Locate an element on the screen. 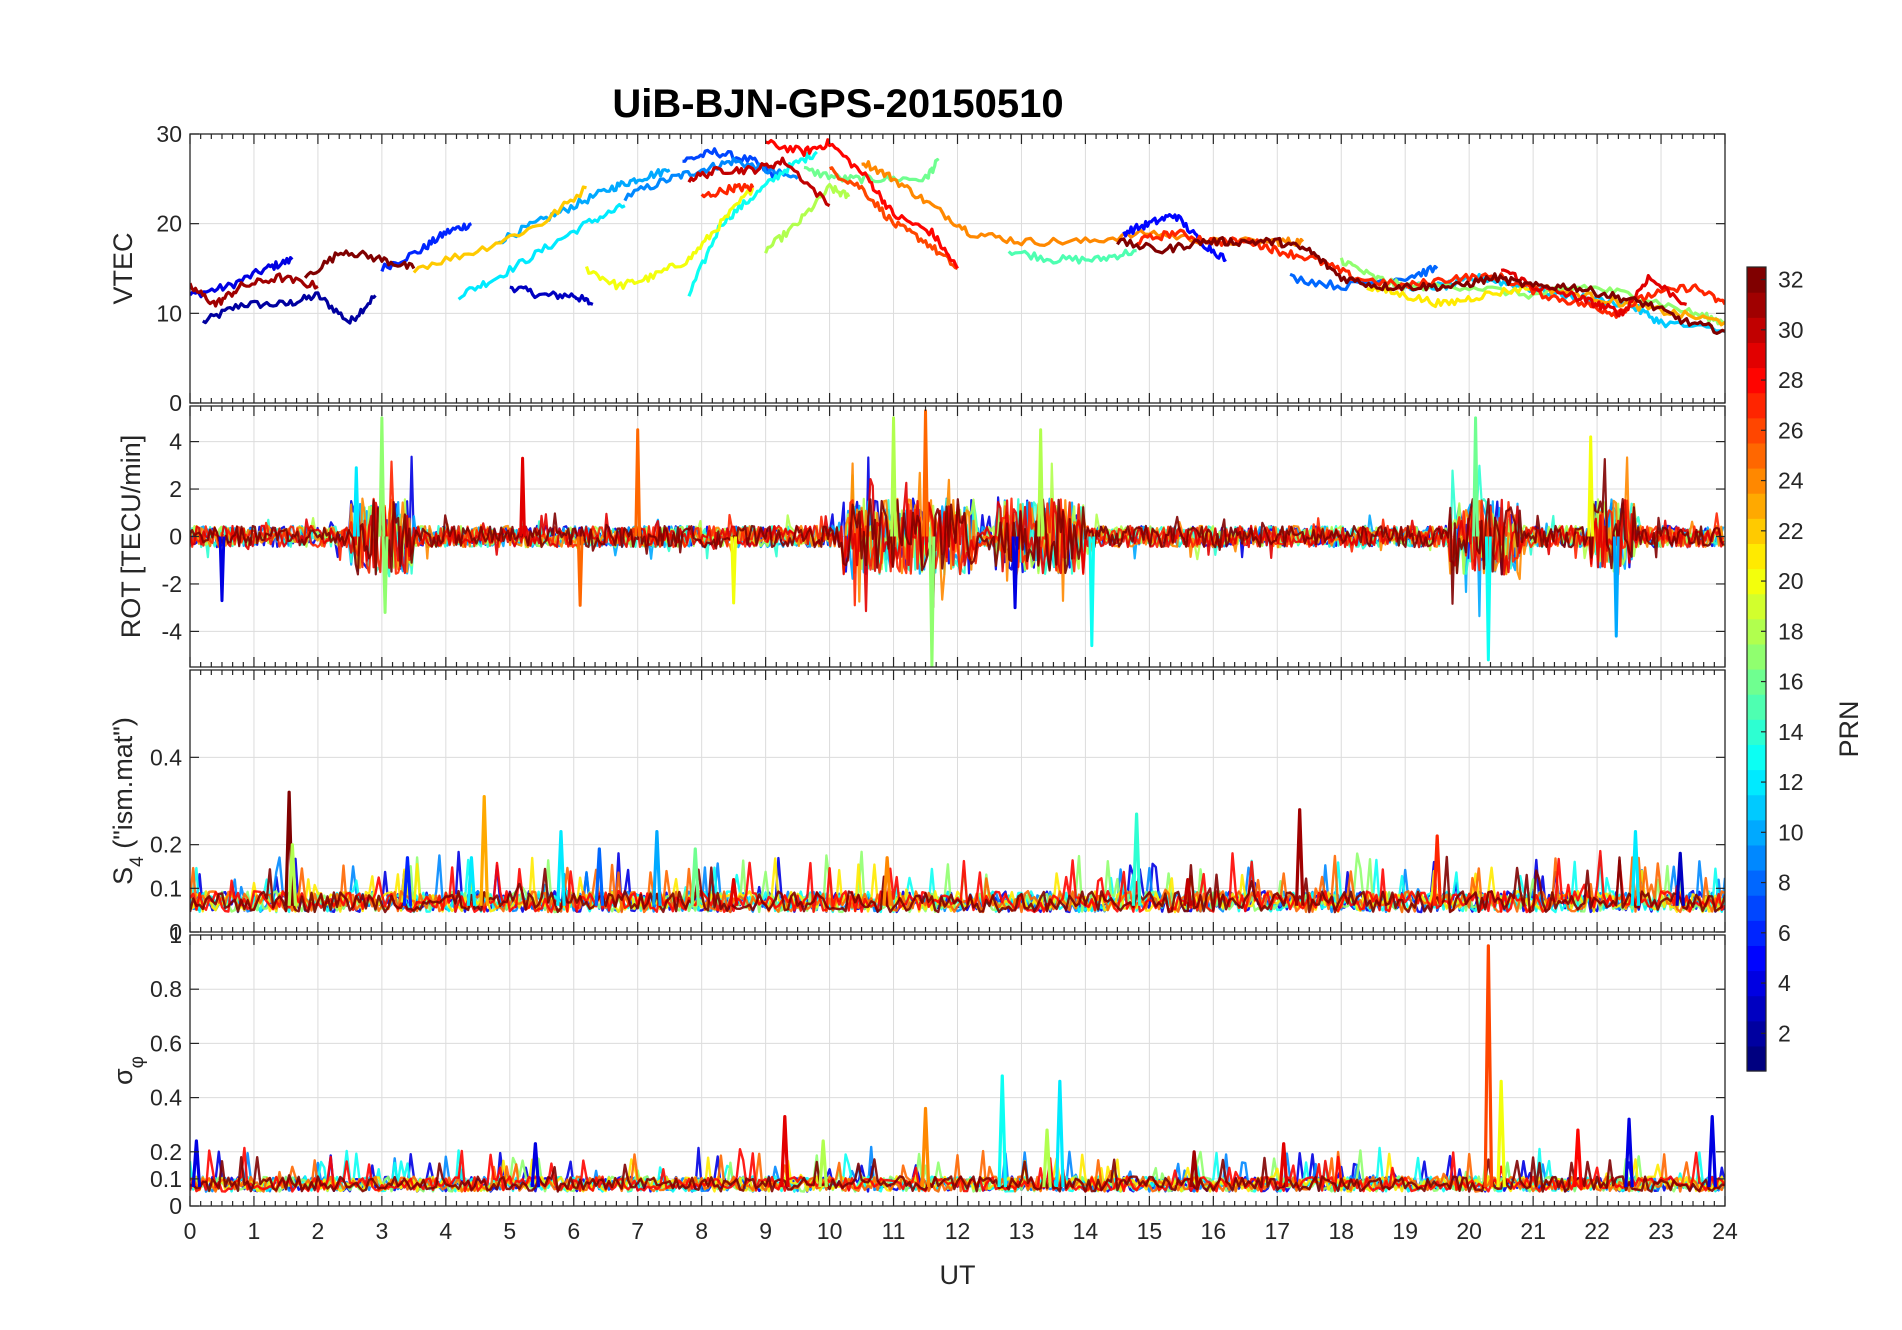 The width and height of the screenshot is (1902, 1330). panel-sigma-ylabel: σφ is located at coordinates (128, 1070).